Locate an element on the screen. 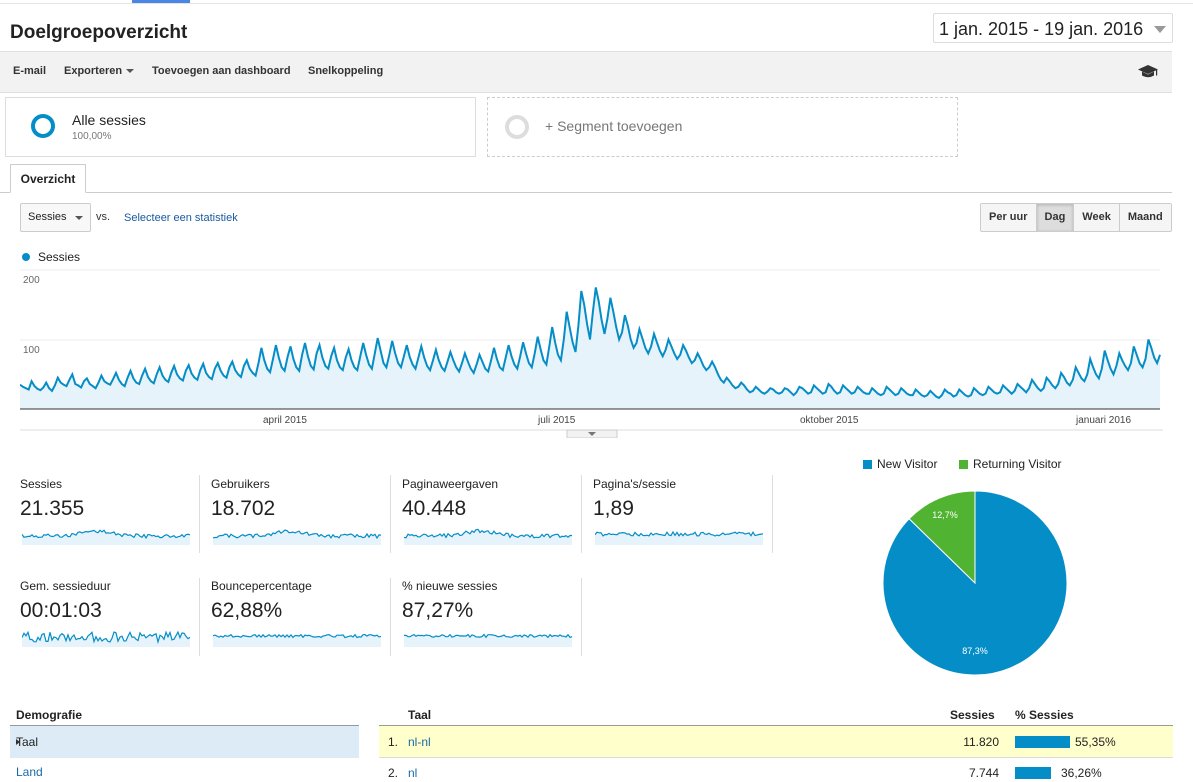 The height and width of the screenshot is (782, 1193). segment-label: Alle sessies is located at coordinates (109, 120).